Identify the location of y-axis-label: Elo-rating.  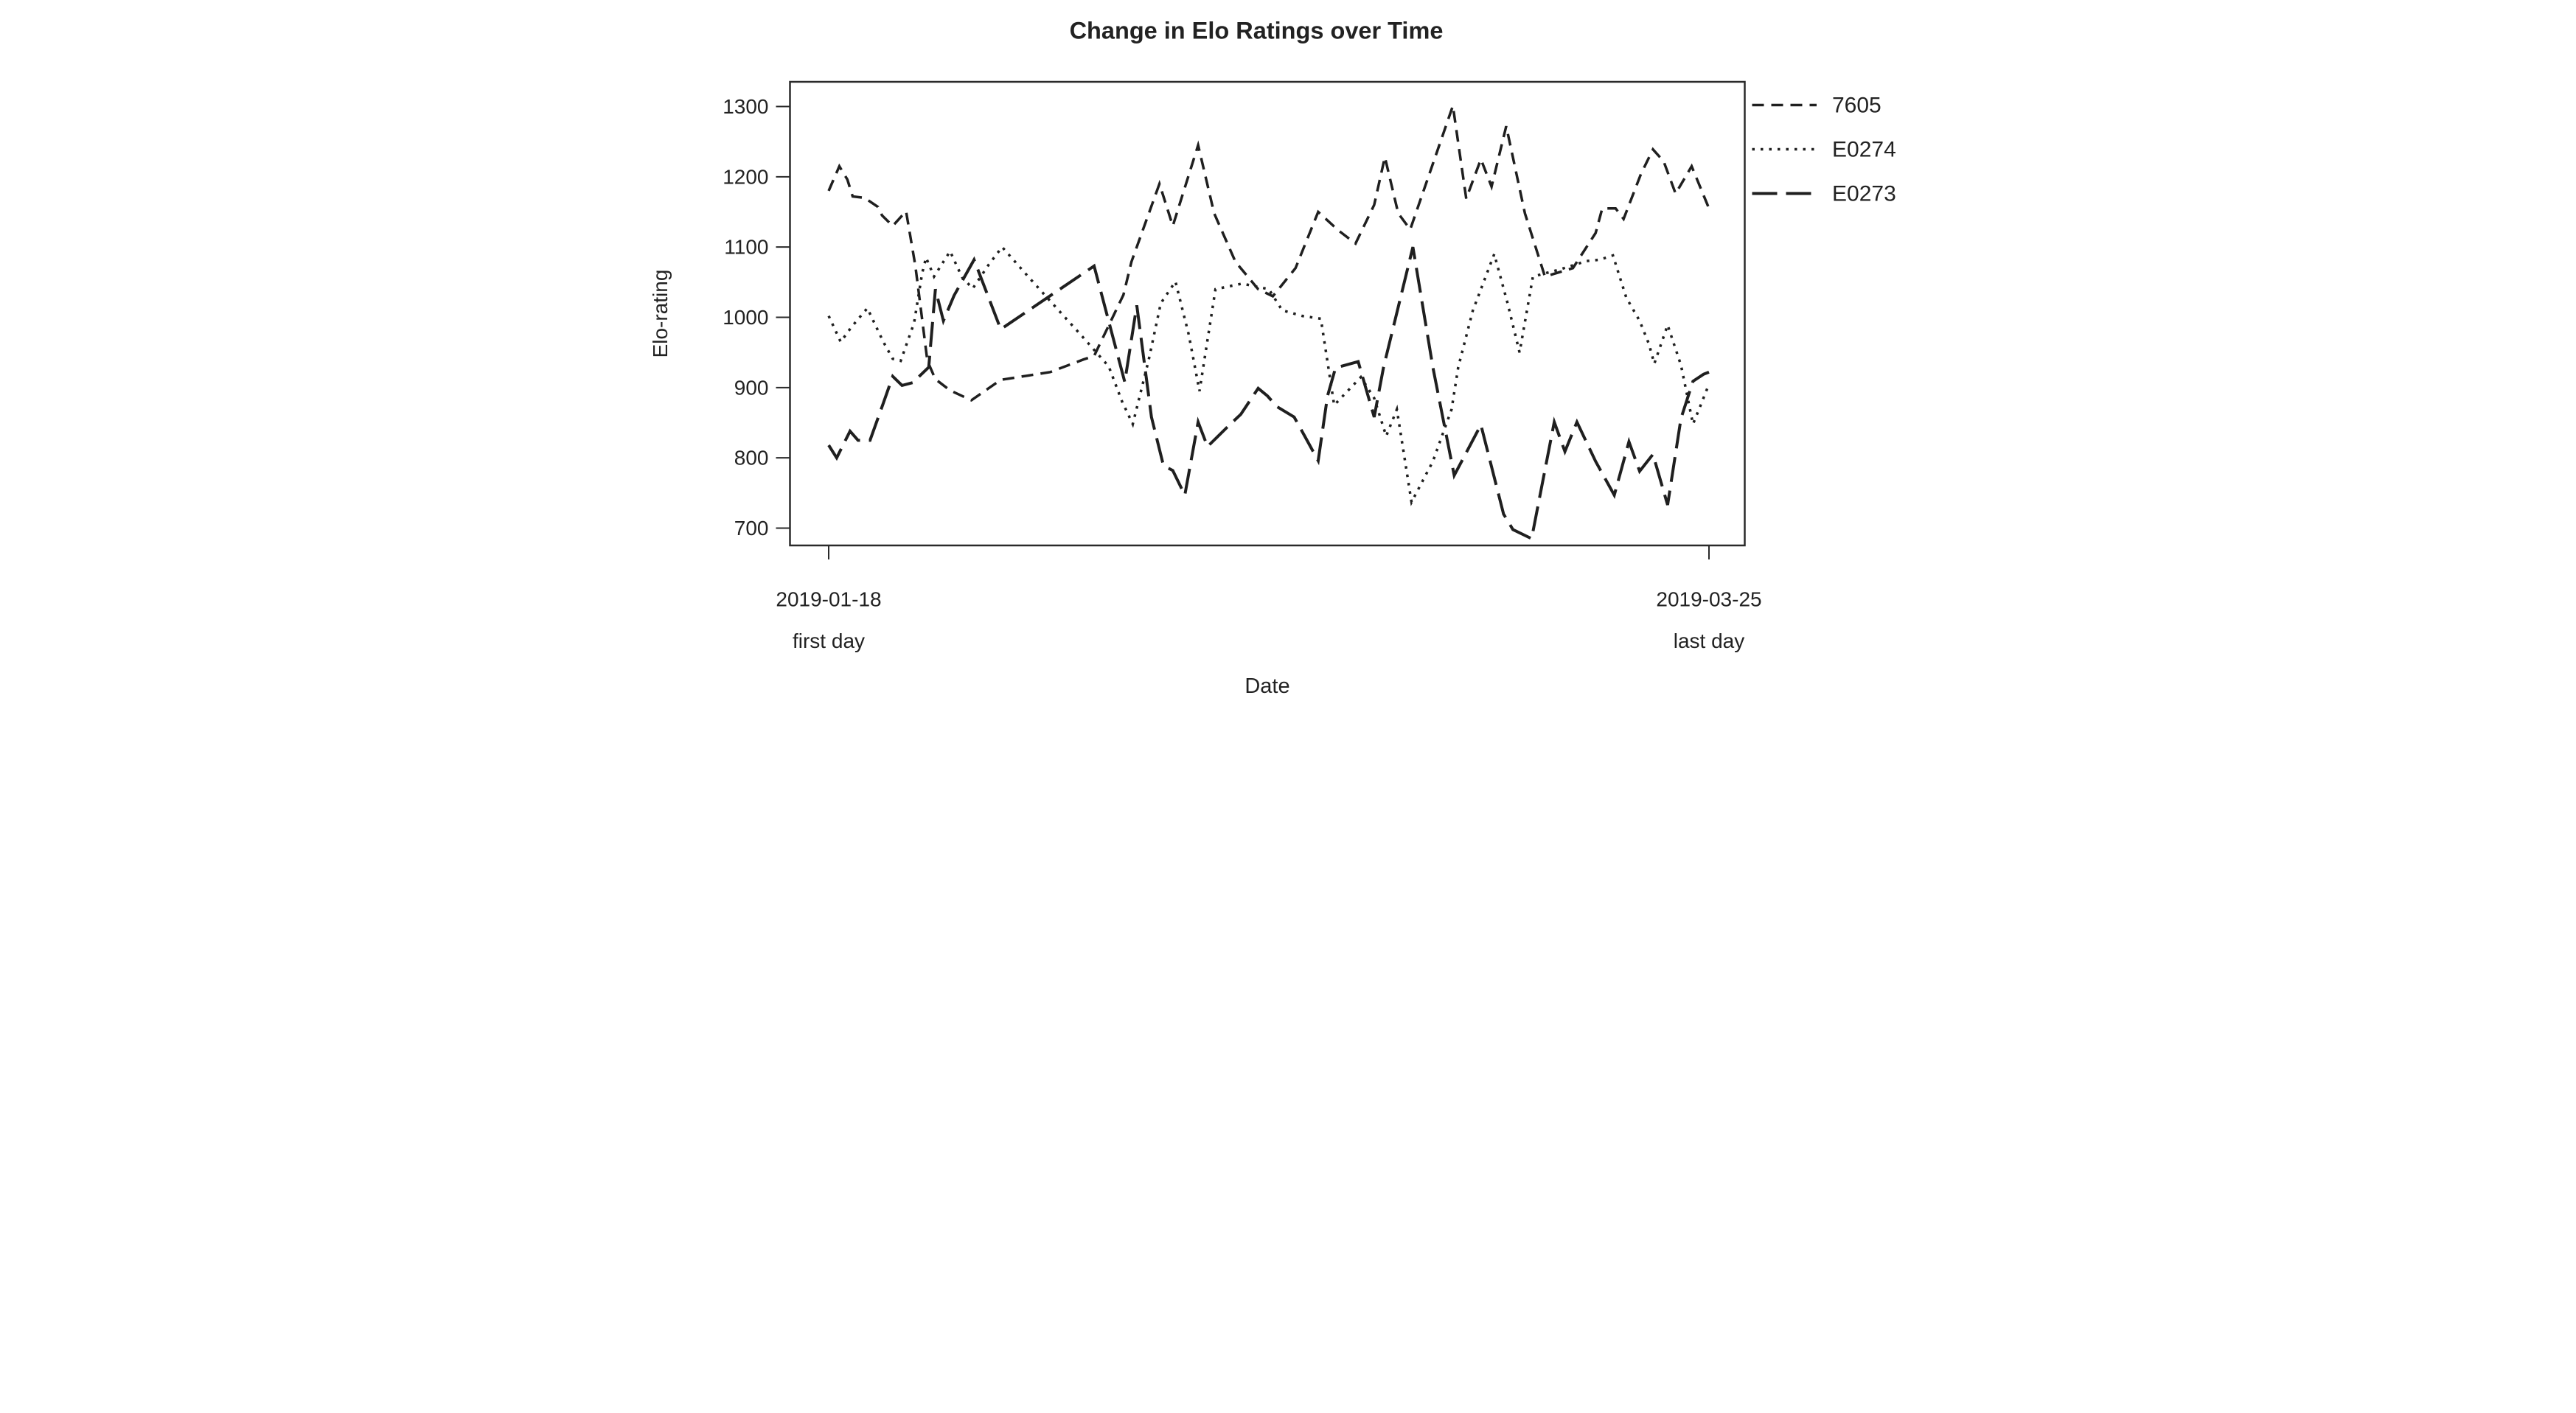
(661, 314).